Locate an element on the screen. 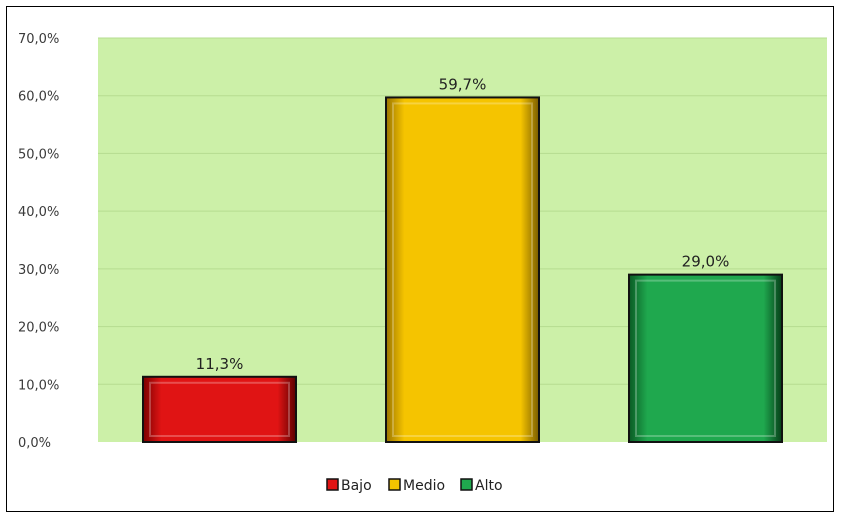 The height and width of the screenshot is (520, 844). y-tick-label: 40,0% is located at coordinates (38, 212).